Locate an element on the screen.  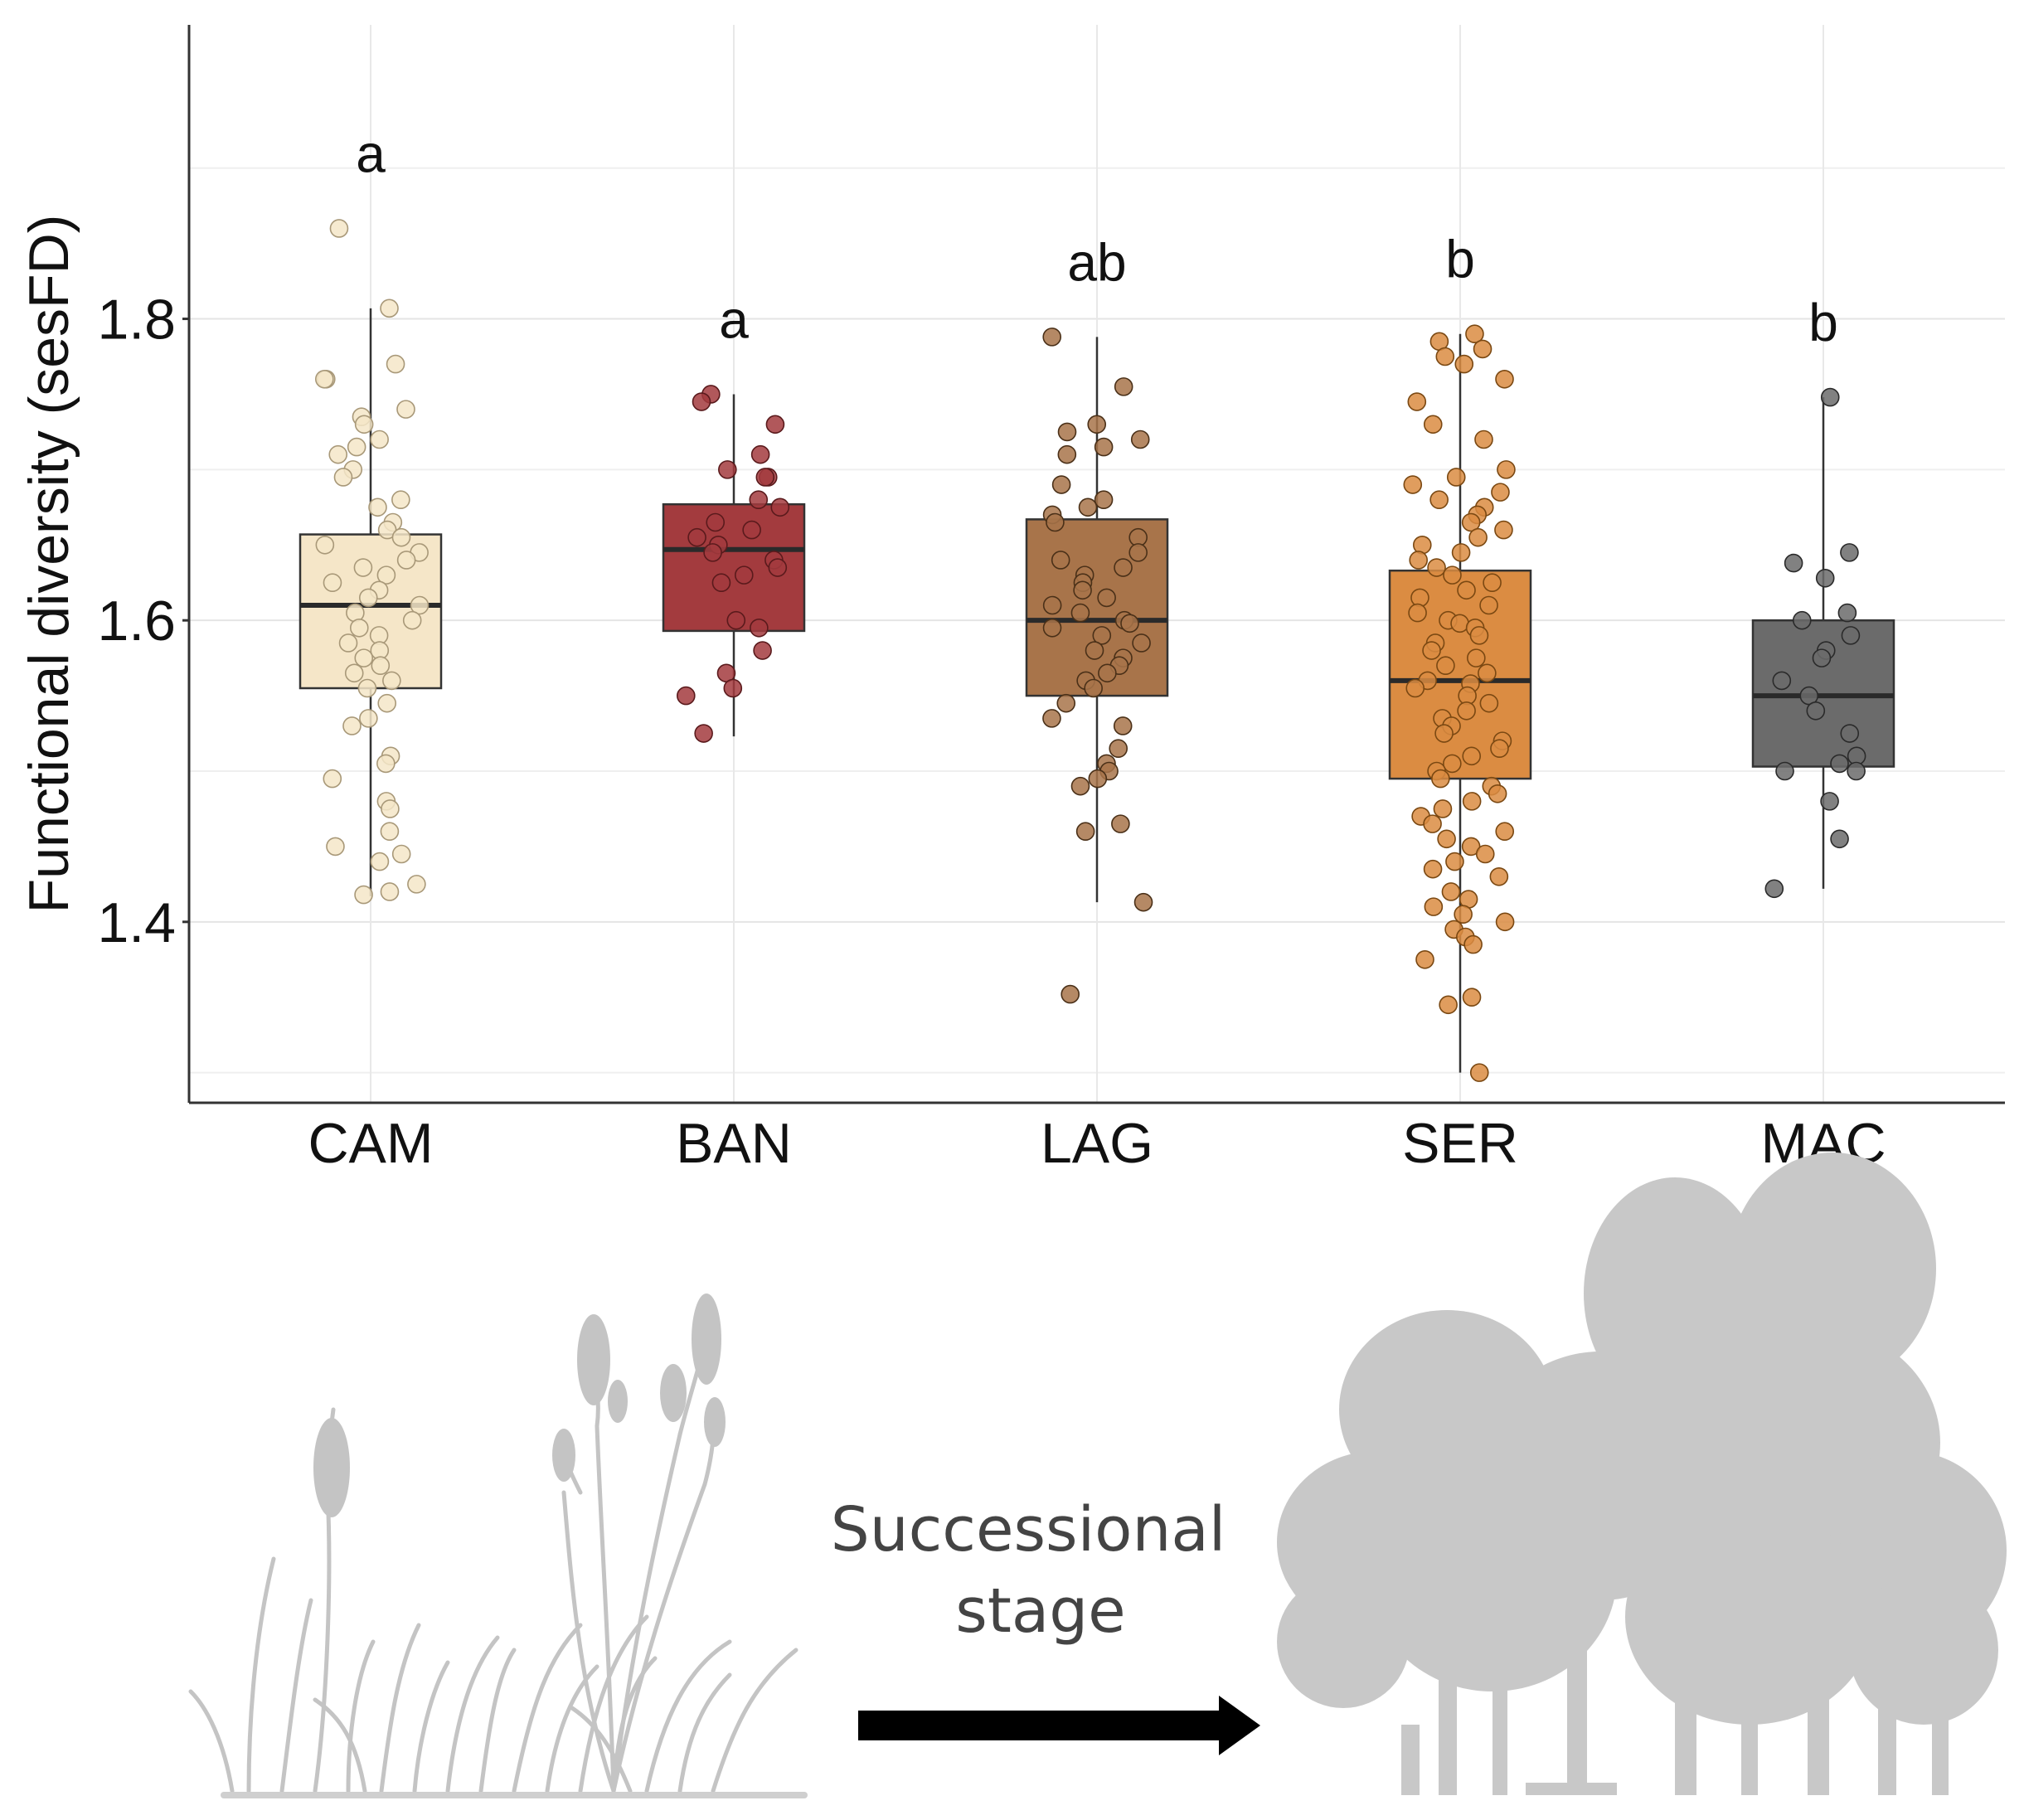
grassland-icon is located at coordinates (498, 1545).